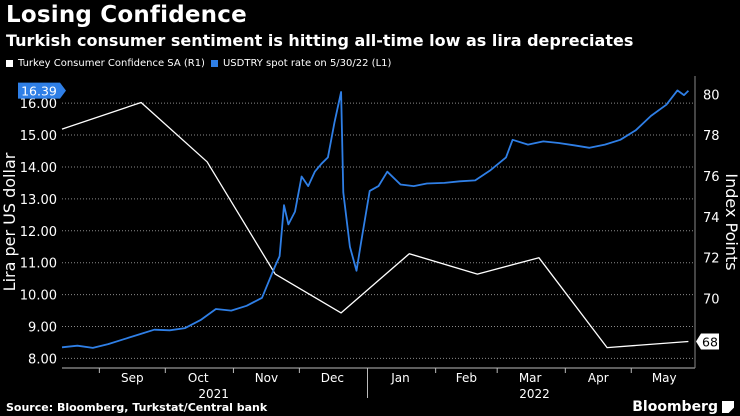 The image size is (740, 416). What do you see at coordinates (400, 378) in the screenshot?
I see `month-label: Jan` at bounding box center [400, 378].